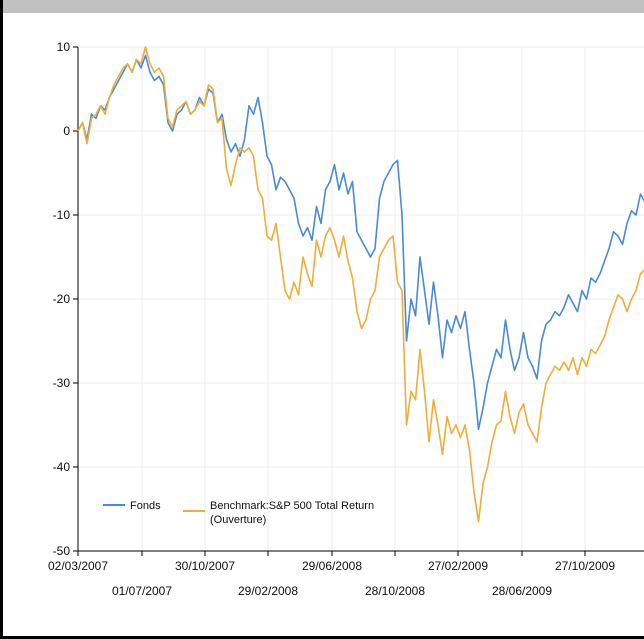 The height and width of the screenshot is (639, 644). I want to click on y-tick-label: -10, so click(62, 215).